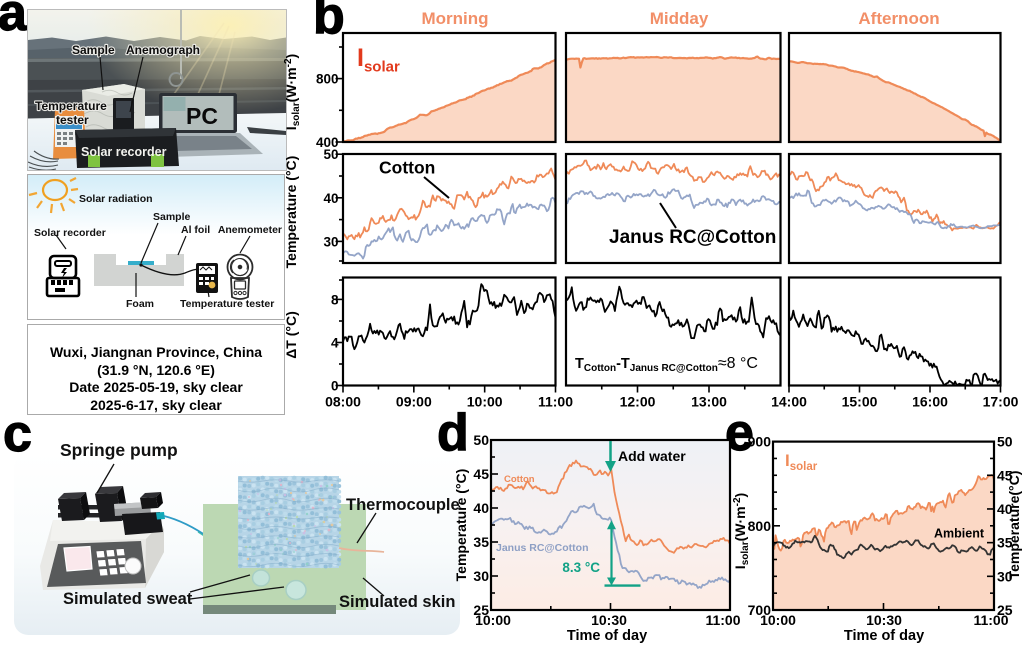 This screenshot has width=1024, height=645. Describe the element at coordinates (227, 304) in the screenshot. I see `svg-text: Temperature tester` at that location.